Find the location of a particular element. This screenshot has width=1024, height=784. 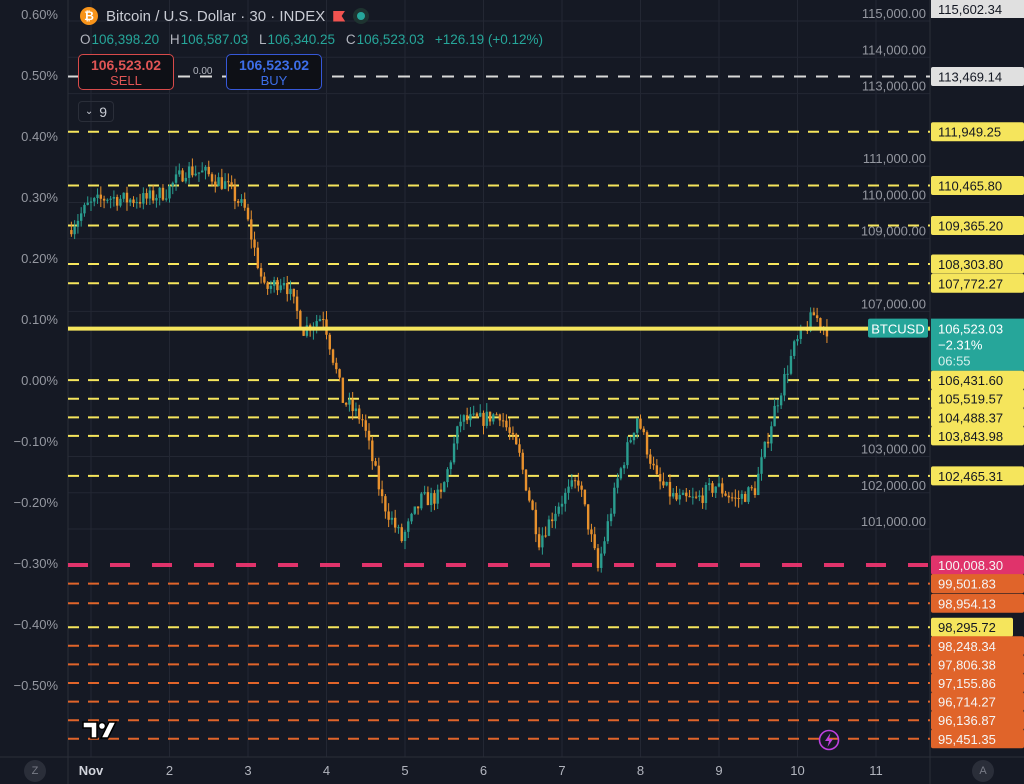

price-level-label: 96,136.87 is located at coordinates (967, 720).